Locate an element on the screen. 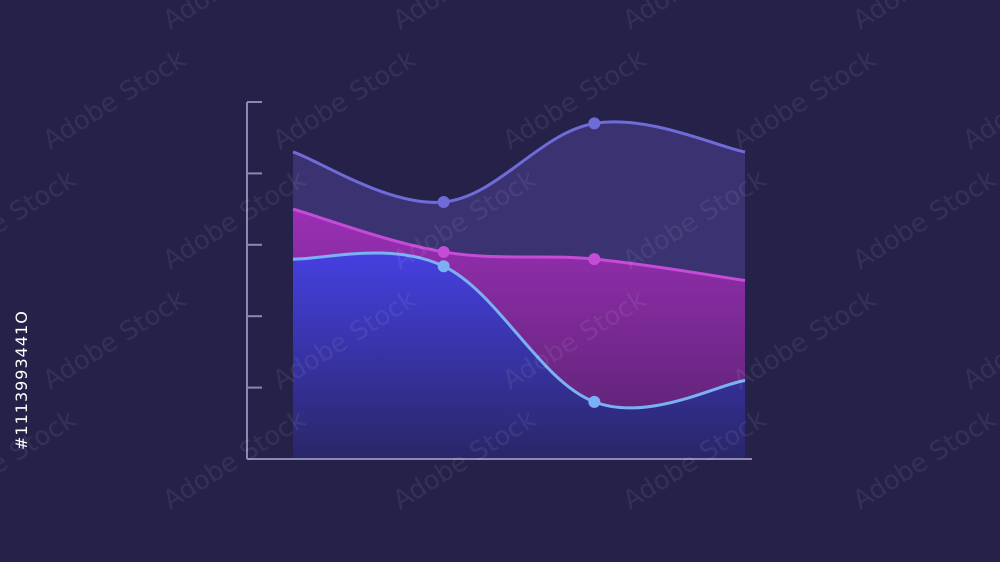 Image resolution: width=1000 pixels, height=562 pixels. watermark-3: Adobe Stock is located at coordinates (695, 18).